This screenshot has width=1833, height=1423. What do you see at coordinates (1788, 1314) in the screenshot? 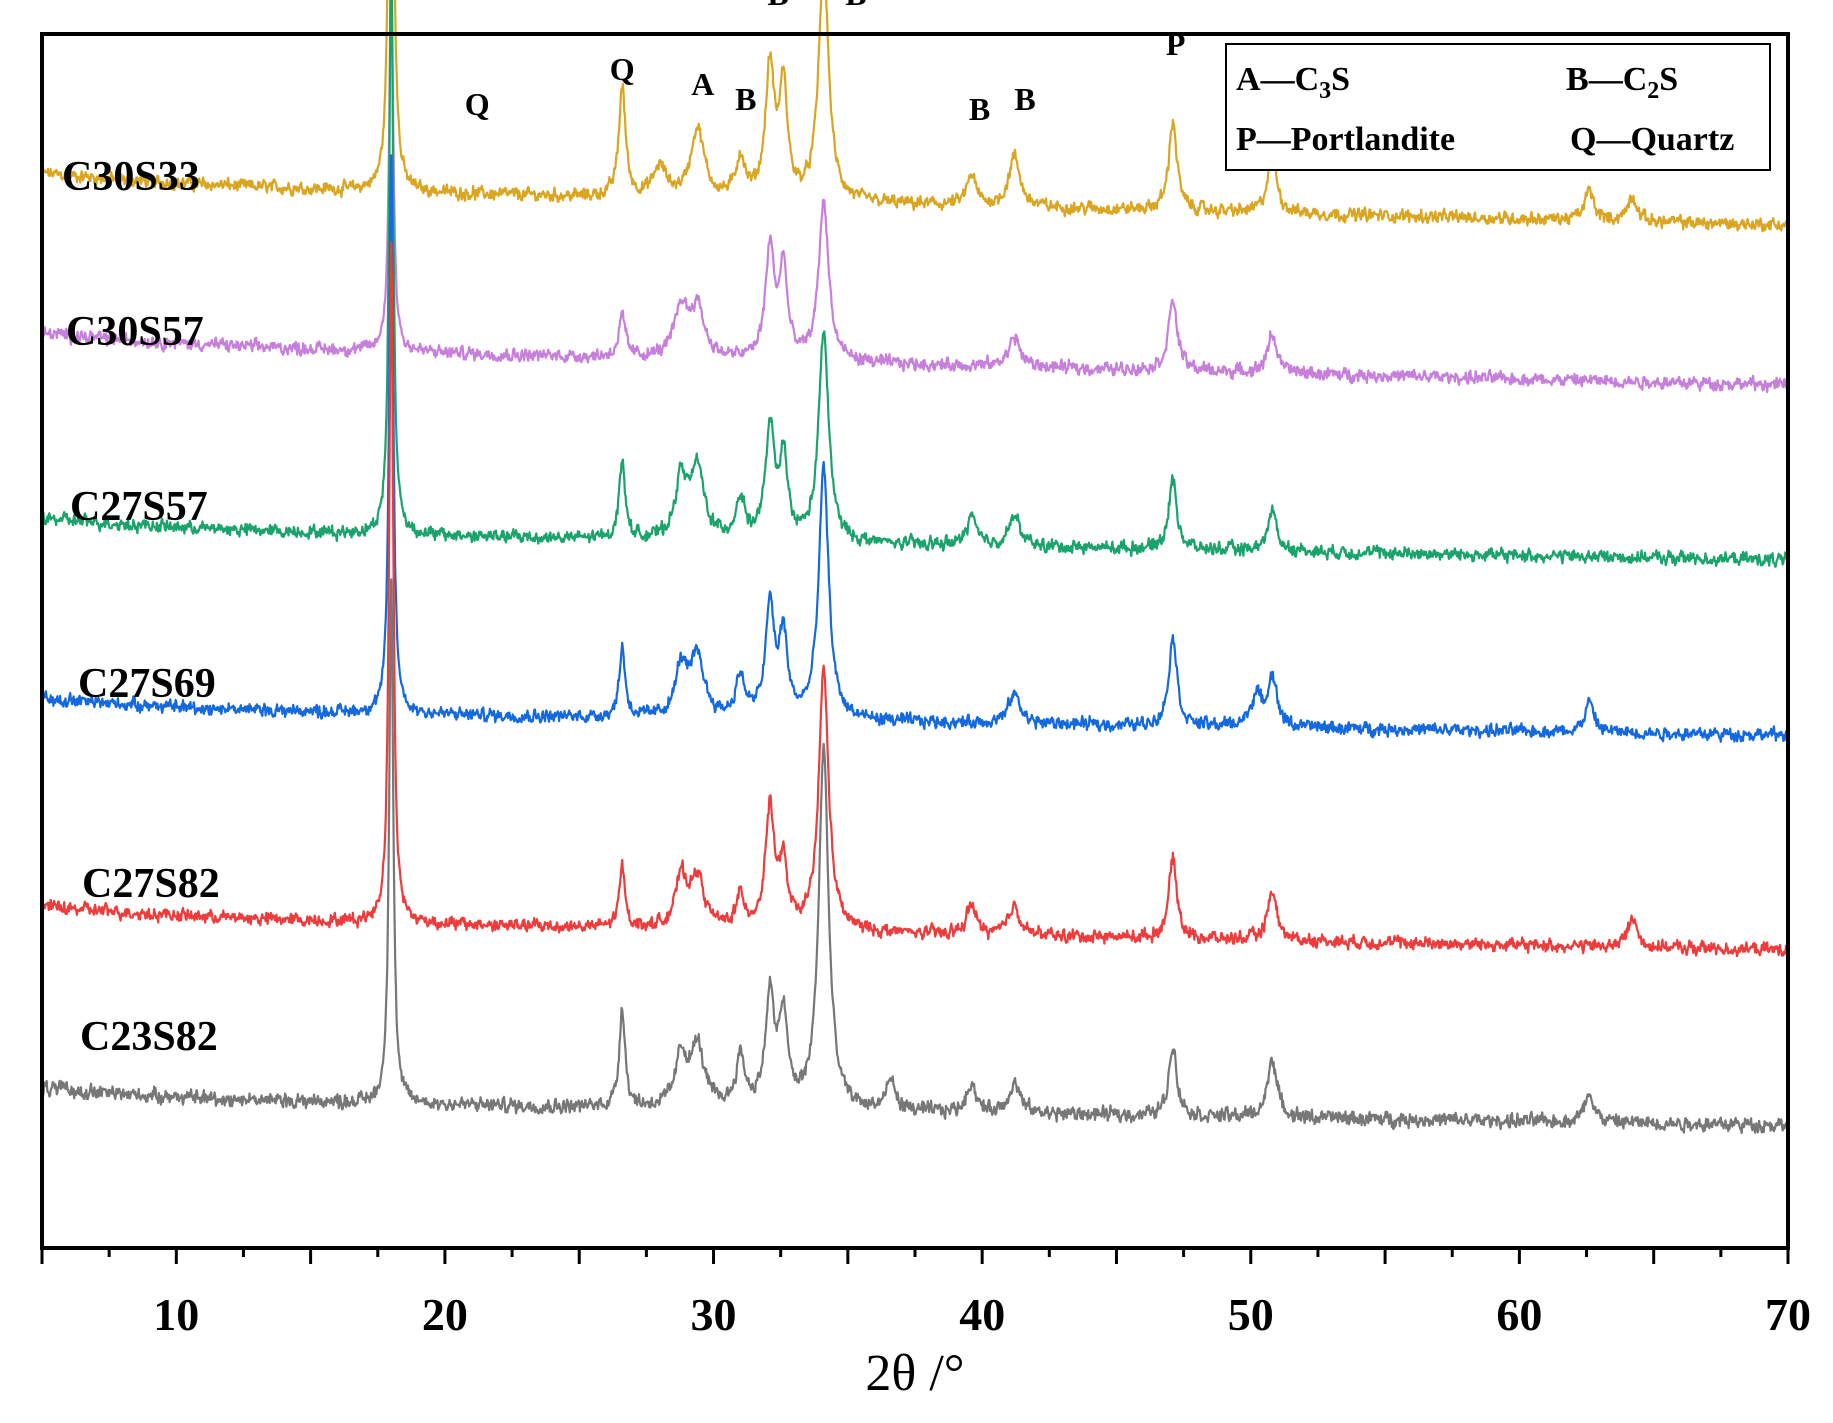
I see `x-tick-label: 70` at bounding box center [1788, 1314].